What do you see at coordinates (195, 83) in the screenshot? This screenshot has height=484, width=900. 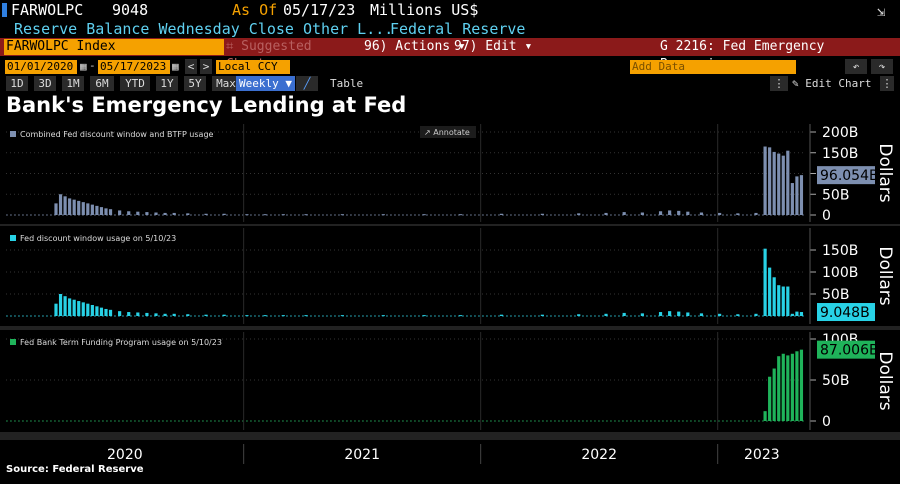 I see `range-5y: 5Y` at bounding box center [195, 83].